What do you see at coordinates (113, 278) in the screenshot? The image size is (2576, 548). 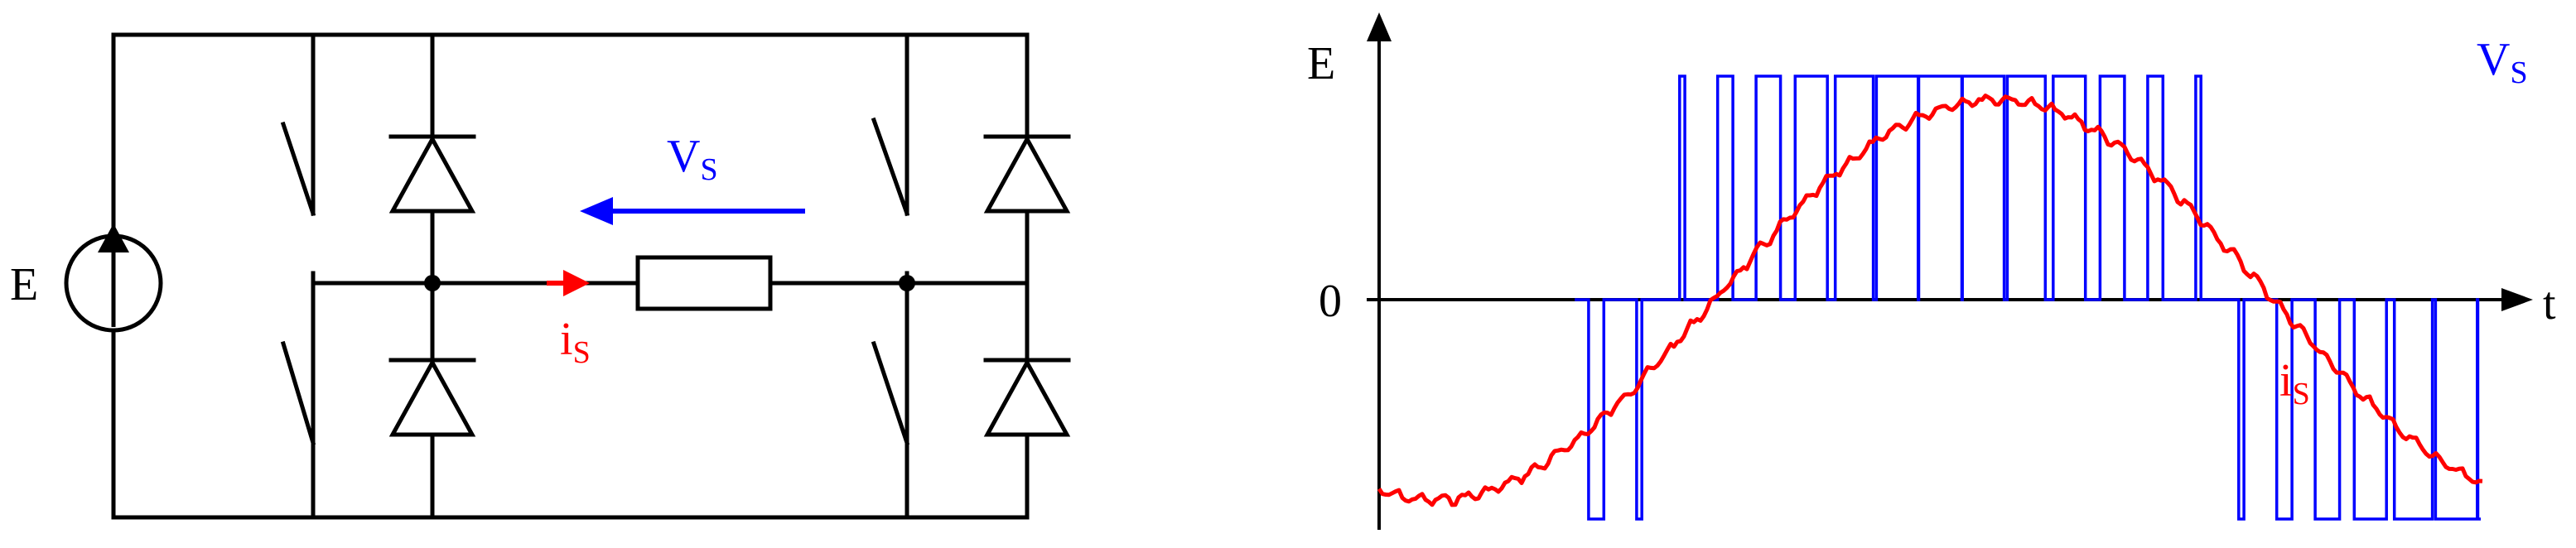 I see `dc-voltage-source` at bounding box center [113, 278].